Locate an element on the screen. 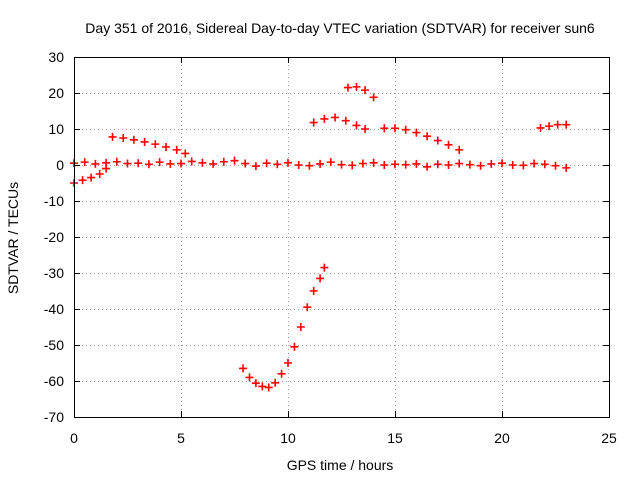 The height and width of the screenshot is (480, 640). y-tick-label: -40 is located at coordinates (54, 309).